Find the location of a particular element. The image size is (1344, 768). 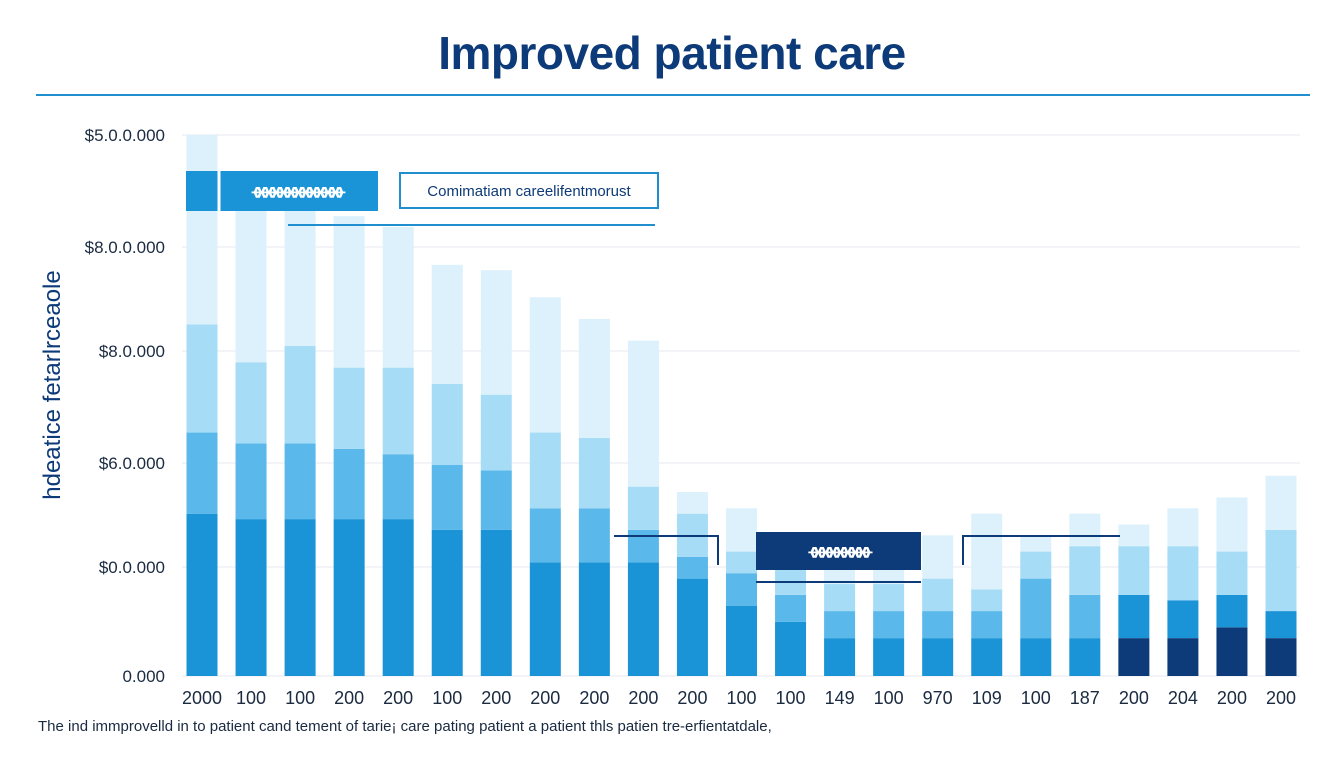

x-tick-label: 970 is located at coordinates (938, 698).